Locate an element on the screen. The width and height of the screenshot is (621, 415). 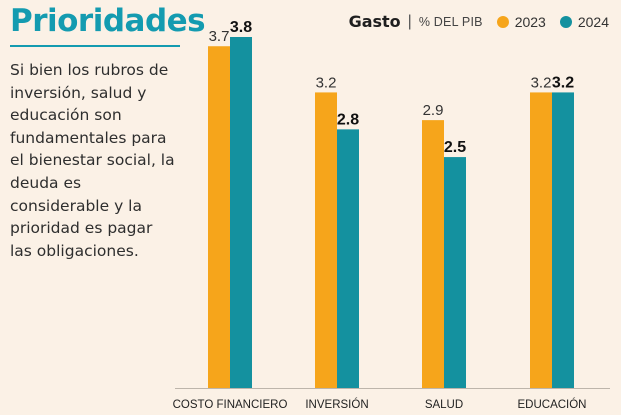
category-label-2: SALUD is located at coordinates (444, 405).